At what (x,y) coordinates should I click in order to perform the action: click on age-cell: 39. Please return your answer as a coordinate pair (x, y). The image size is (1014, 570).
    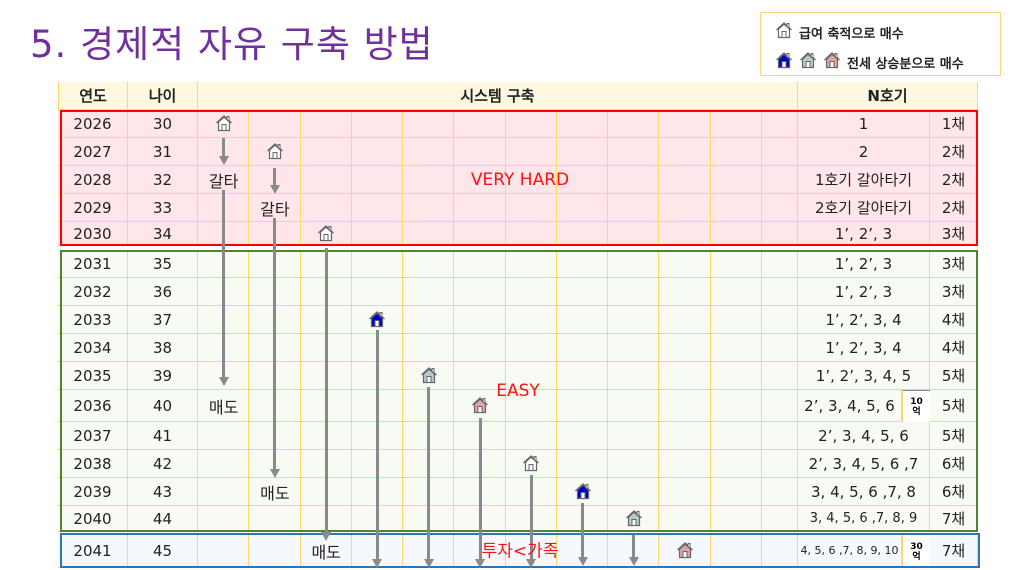
    Looking at the image, I should click on (163, 376).